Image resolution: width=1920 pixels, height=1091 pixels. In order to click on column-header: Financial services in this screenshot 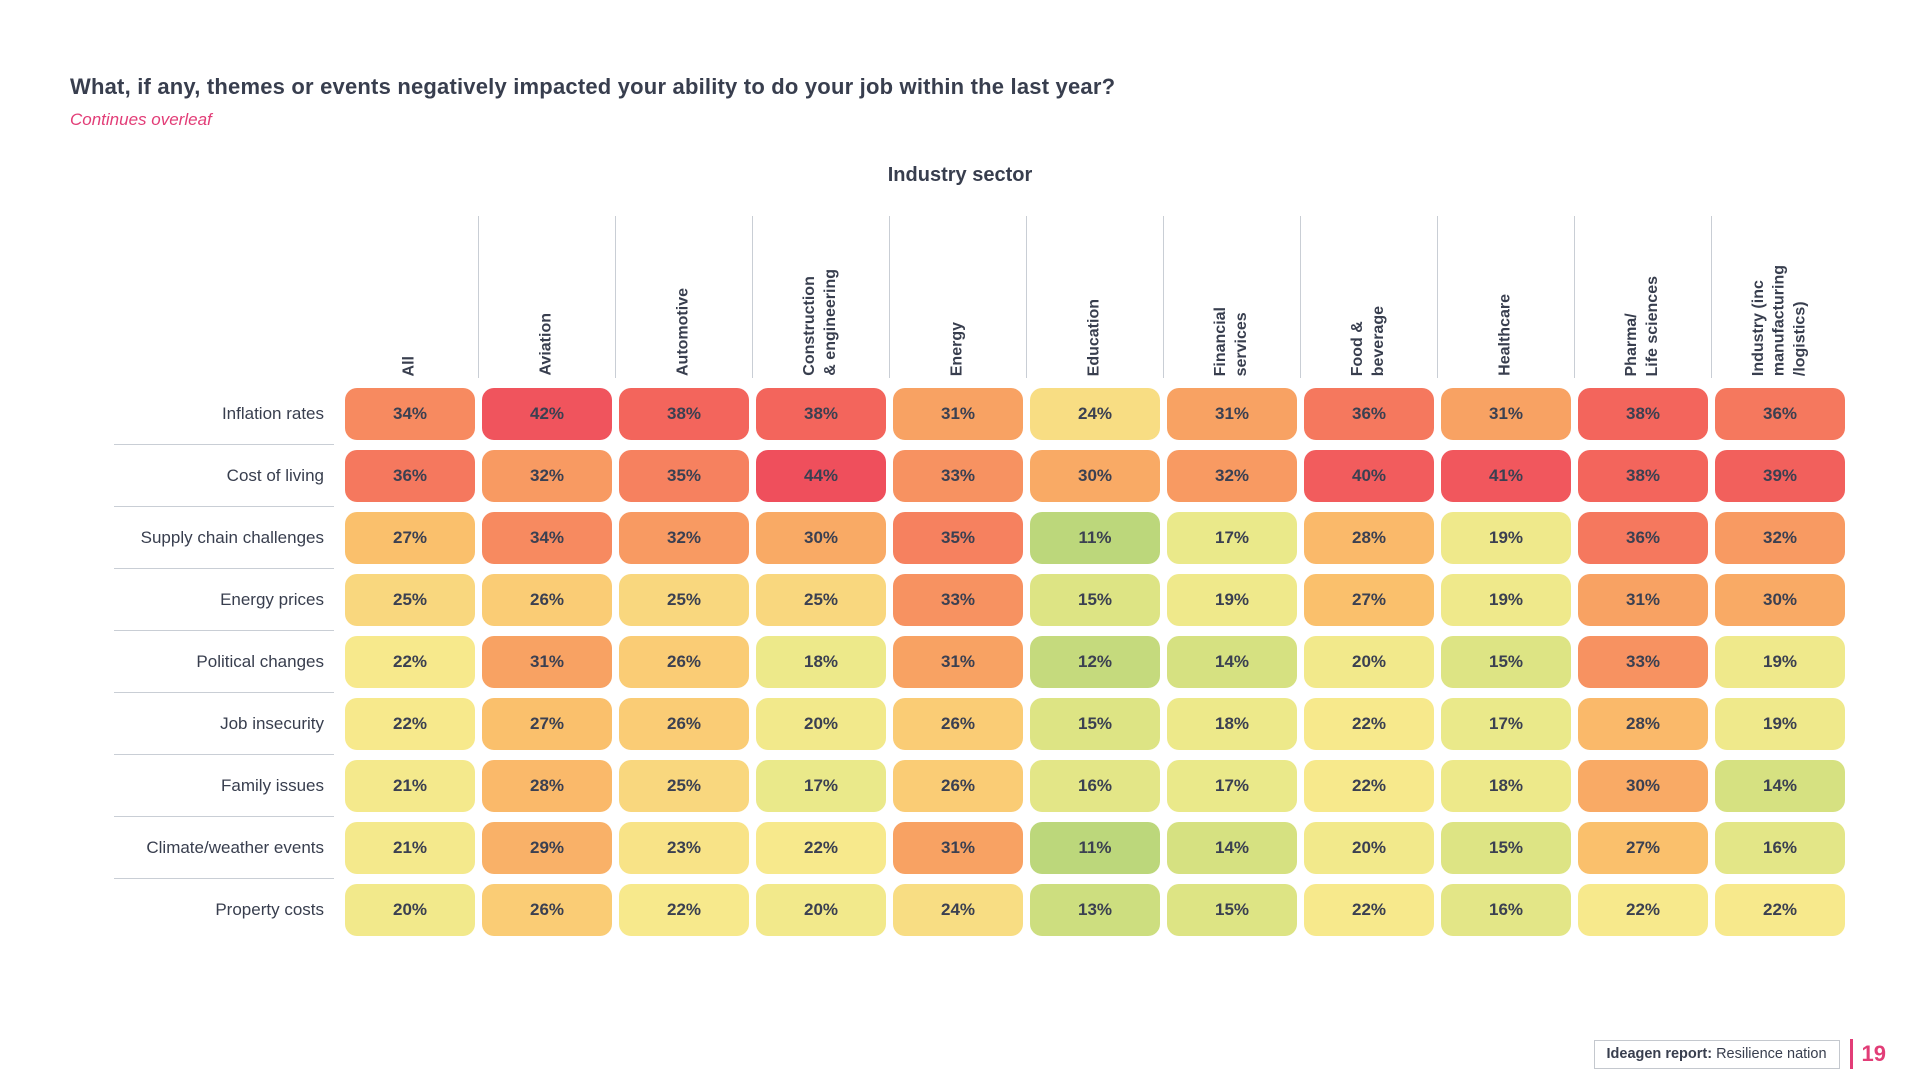, I will do `click(1230, 297)`.